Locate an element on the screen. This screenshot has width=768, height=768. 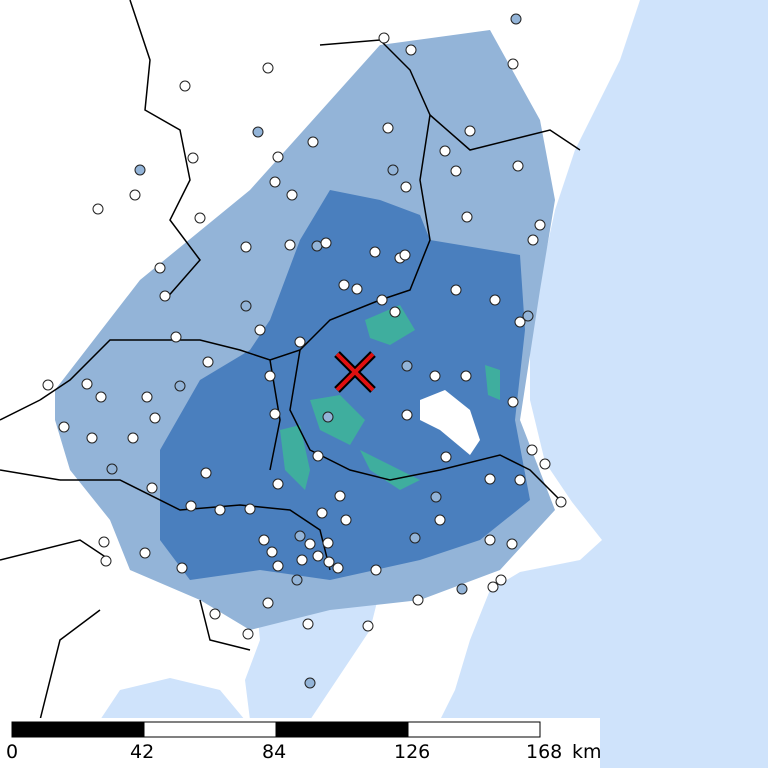
scale-label: 0 is located at coordinates (12, 752).